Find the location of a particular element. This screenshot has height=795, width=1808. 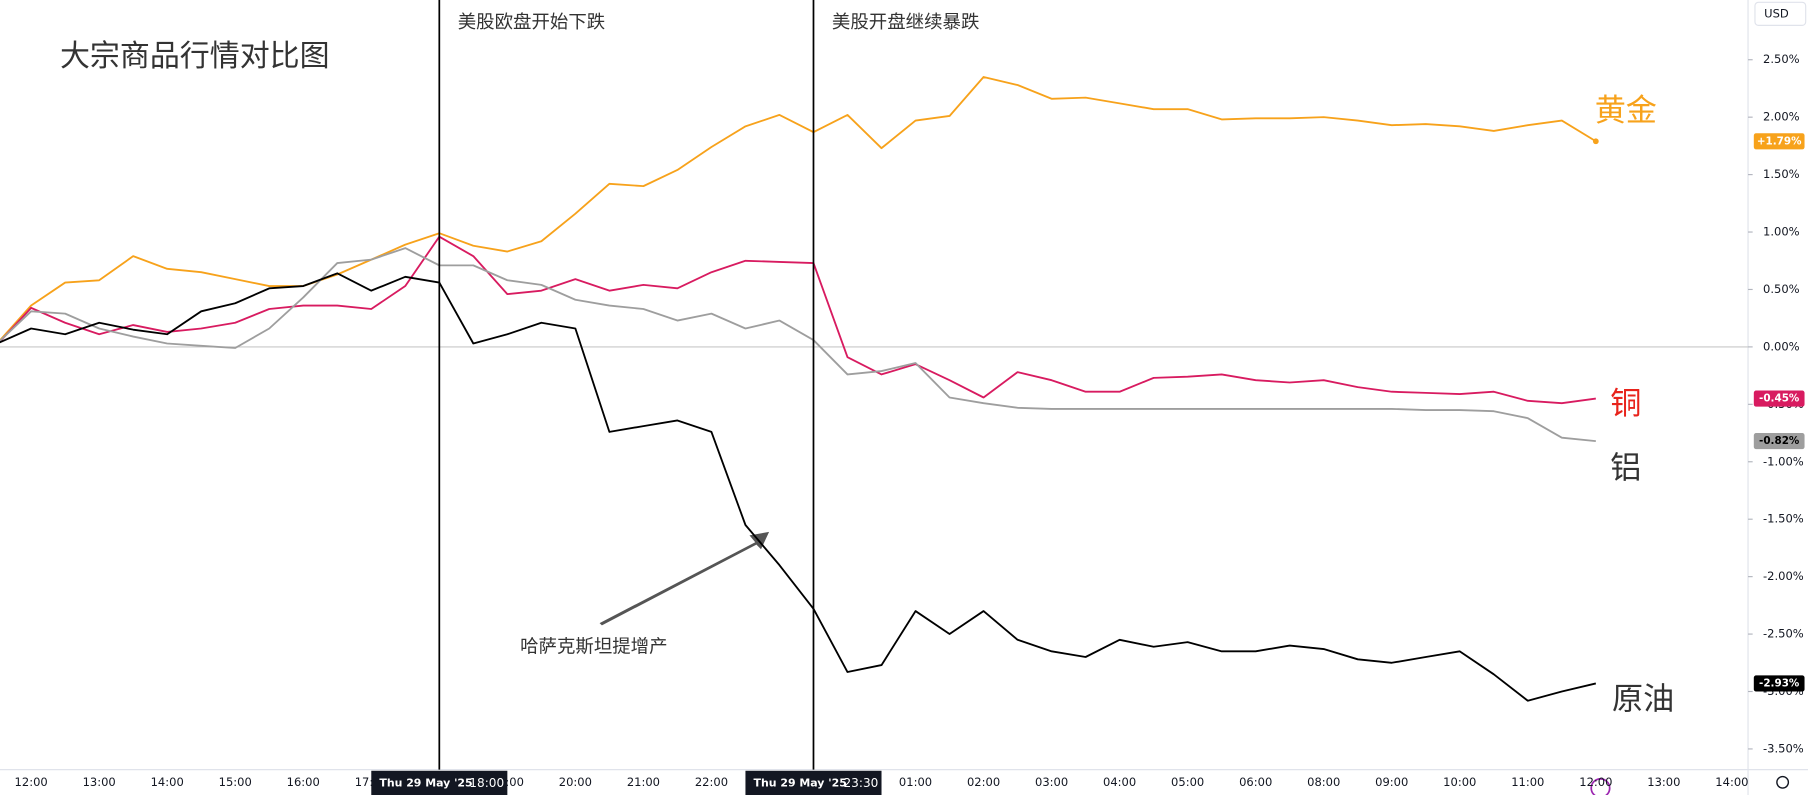

legend-label: 原油 is located at coordinates (1643, 699).